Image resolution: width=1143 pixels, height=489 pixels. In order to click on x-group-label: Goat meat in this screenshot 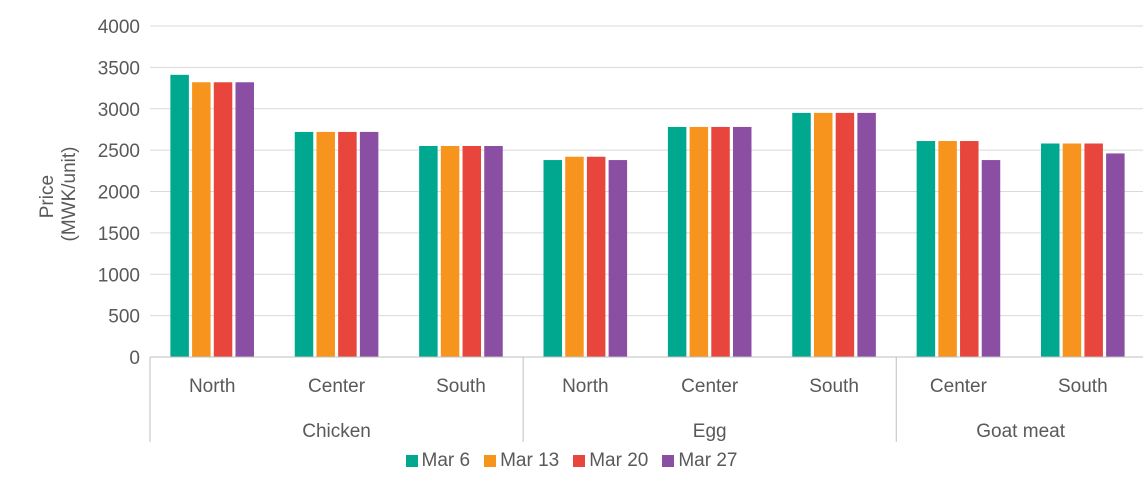, I will do `click(1020, 431)`.